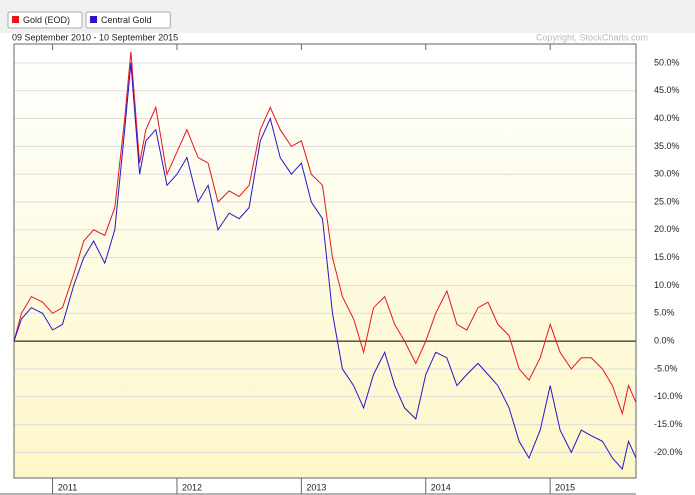  What do you see at coordinates (667, 285) in the screenshot?
I see `y-tick-label: 10.0%` at bounding box center [667, 285].